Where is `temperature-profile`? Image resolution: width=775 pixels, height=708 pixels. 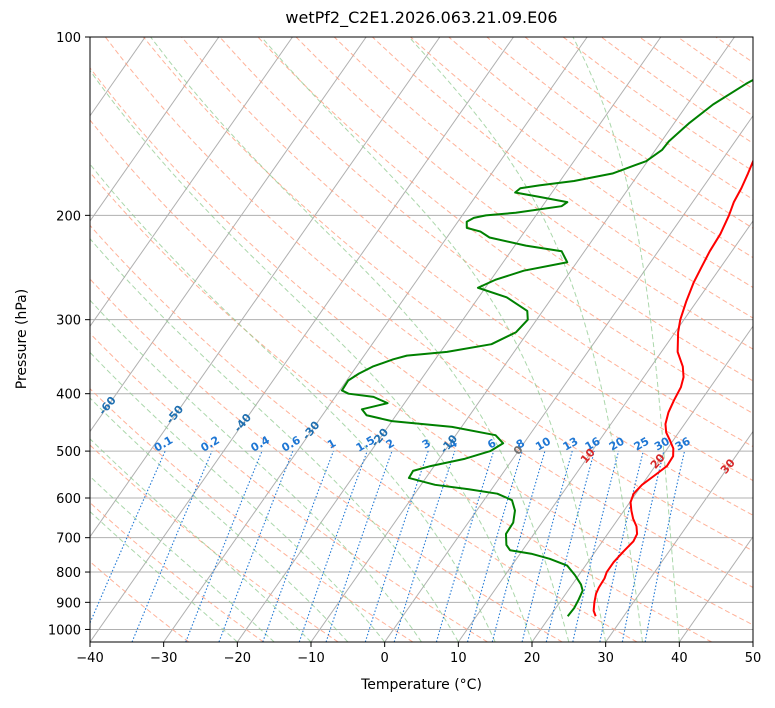 temperature-profile is located at coordinates (672, 387).